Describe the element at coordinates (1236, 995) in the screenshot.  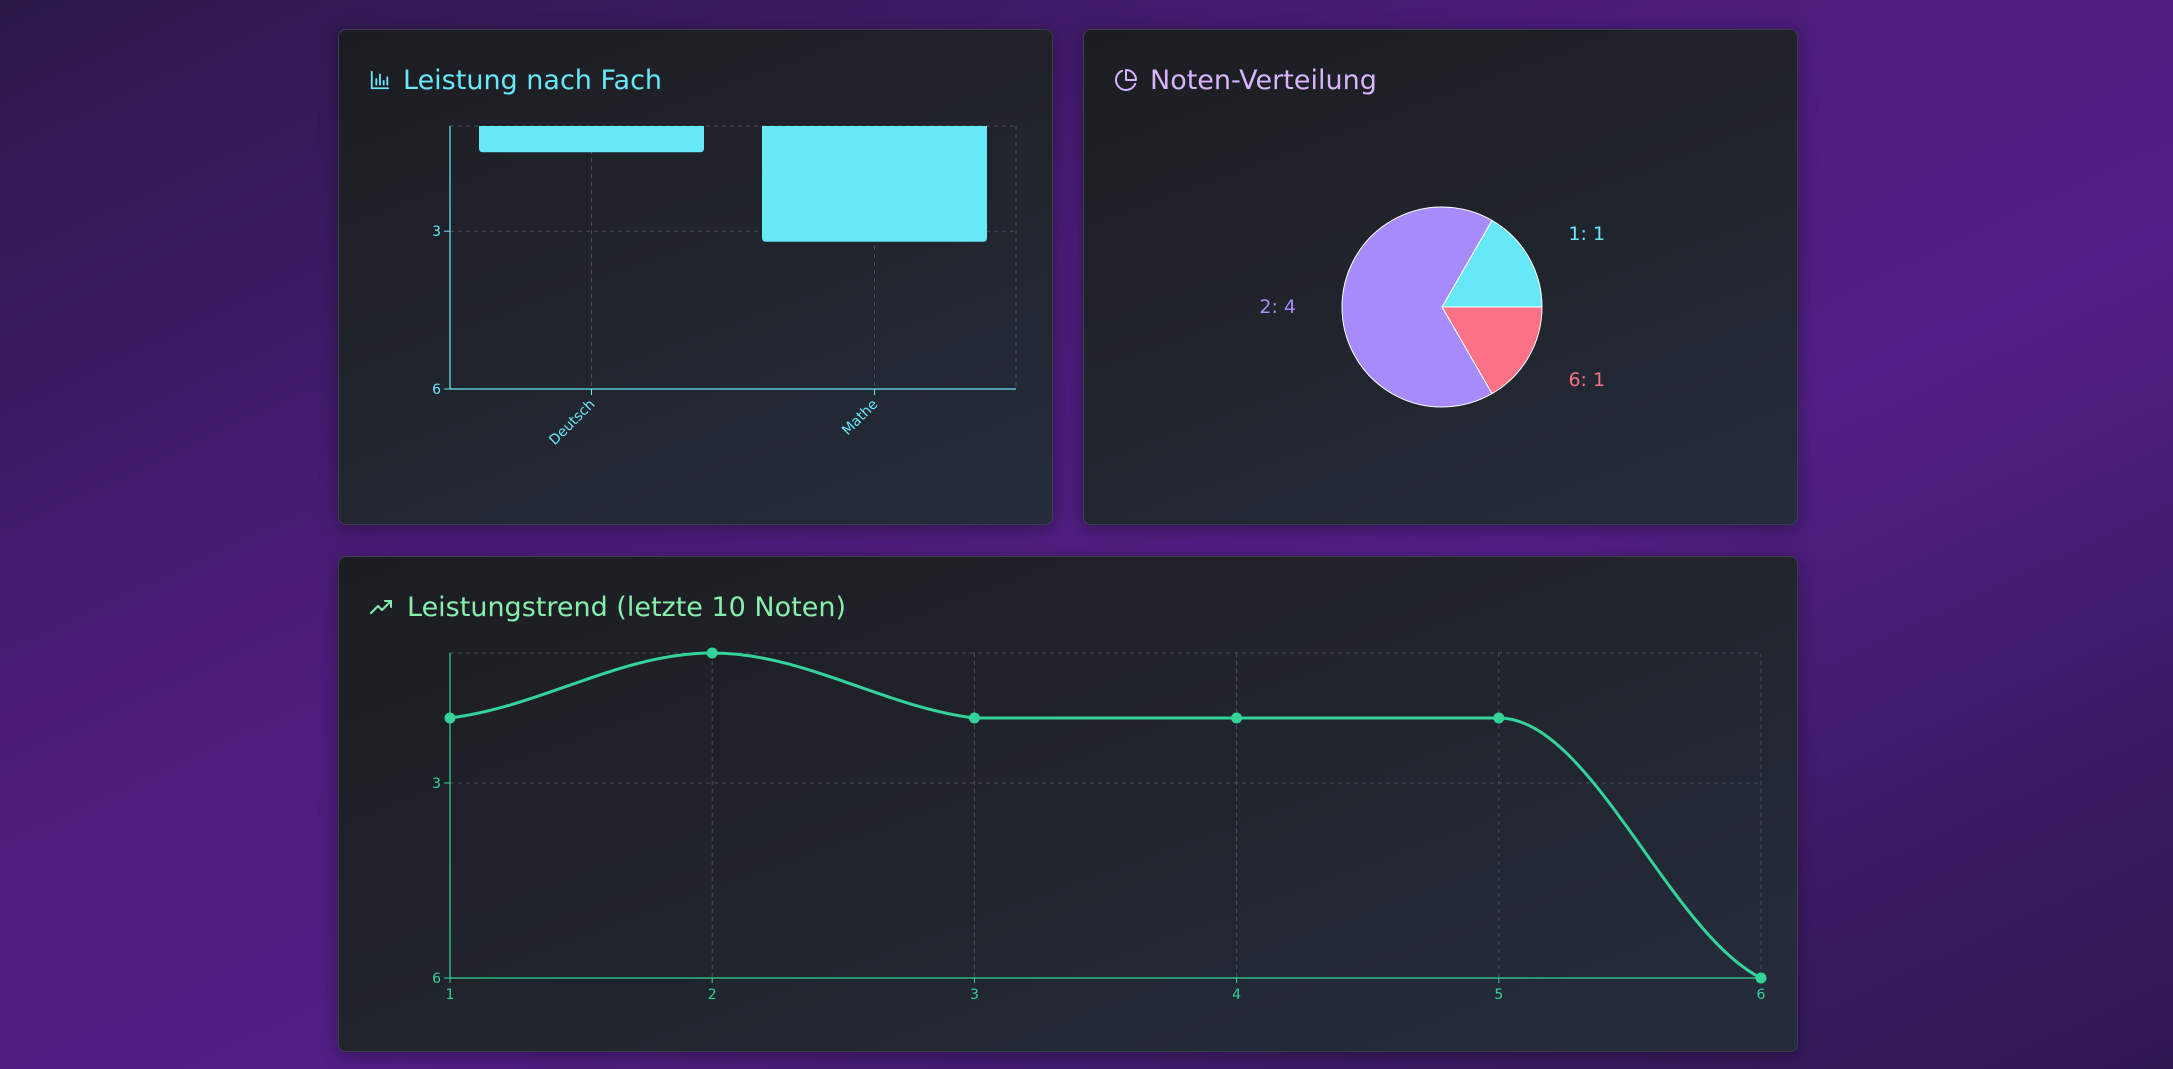
I see `x-tick-label: 4` at that location.